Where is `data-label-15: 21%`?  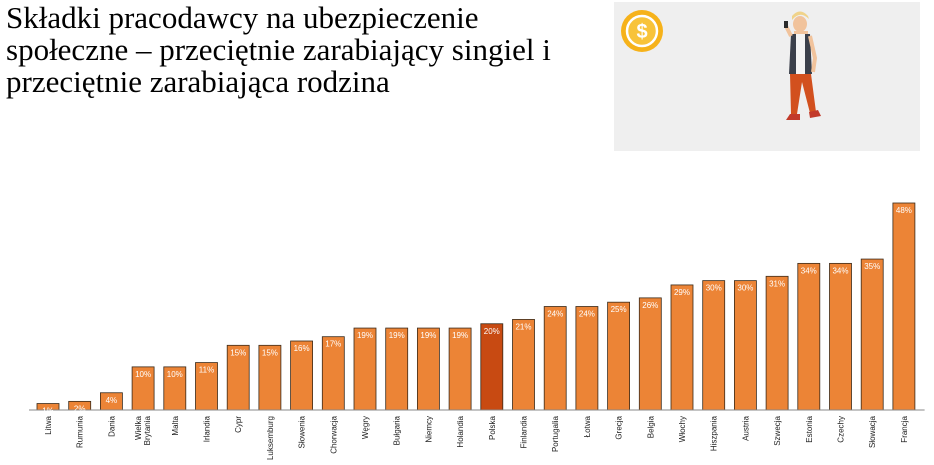 data-label-15: 21% is located at coordinates (523, 326).